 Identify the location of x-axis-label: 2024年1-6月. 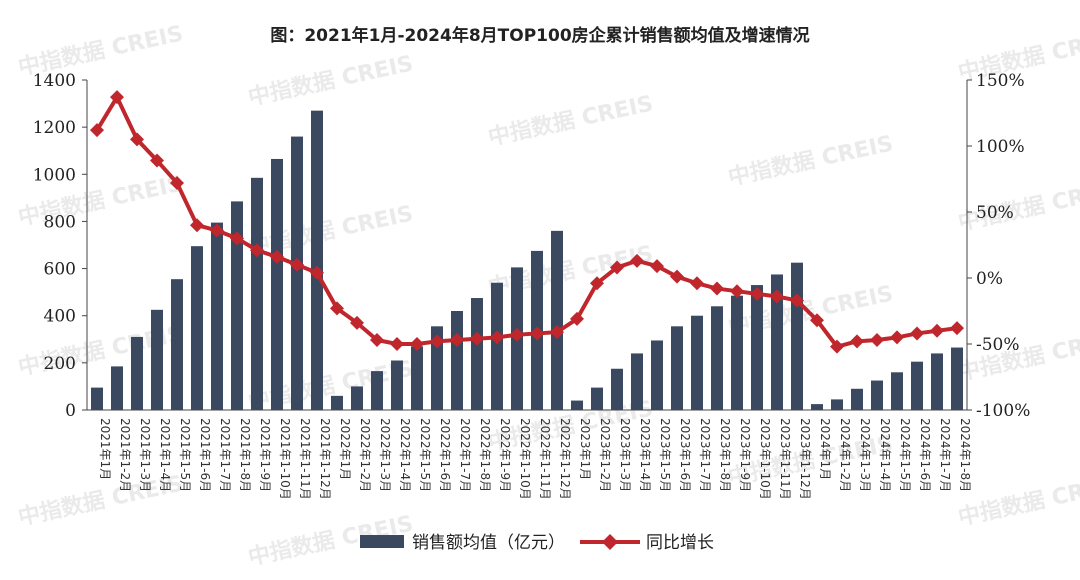
(925, 455).